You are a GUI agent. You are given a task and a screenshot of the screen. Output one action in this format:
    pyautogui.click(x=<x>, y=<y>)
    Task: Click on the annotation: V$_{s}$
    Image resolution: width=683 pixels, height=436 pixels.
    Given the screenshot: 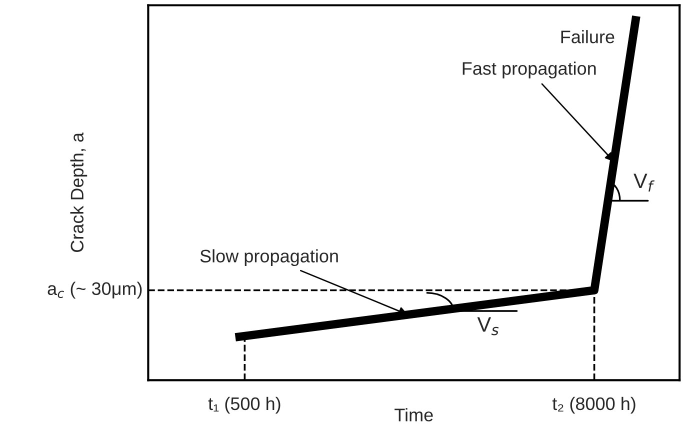 What is the action you would take?
    pyautogui.click(x=488, y=326)
    